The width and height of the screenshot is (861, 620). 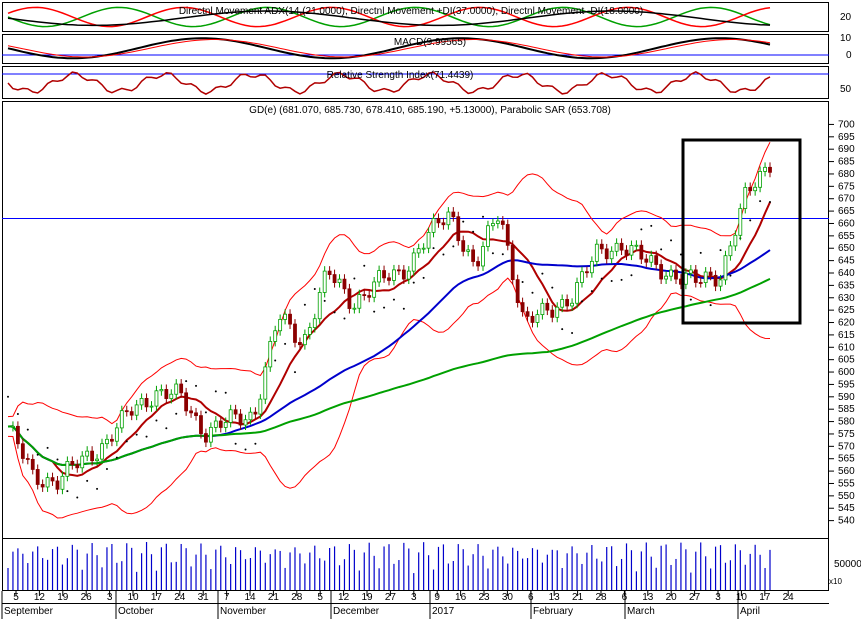 I want to click on x-day-label: 5, so click(x=16, y=597).